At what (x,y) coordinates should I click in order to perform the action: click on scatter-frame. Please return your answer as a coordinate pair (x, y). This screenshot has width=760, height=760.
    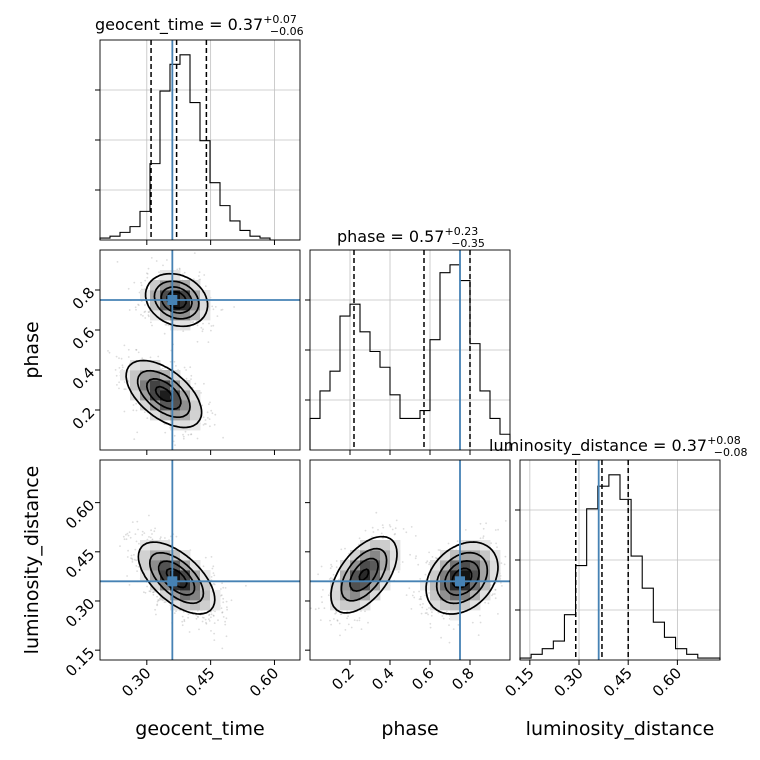
    Looking at the image, I should click on (200, 350).